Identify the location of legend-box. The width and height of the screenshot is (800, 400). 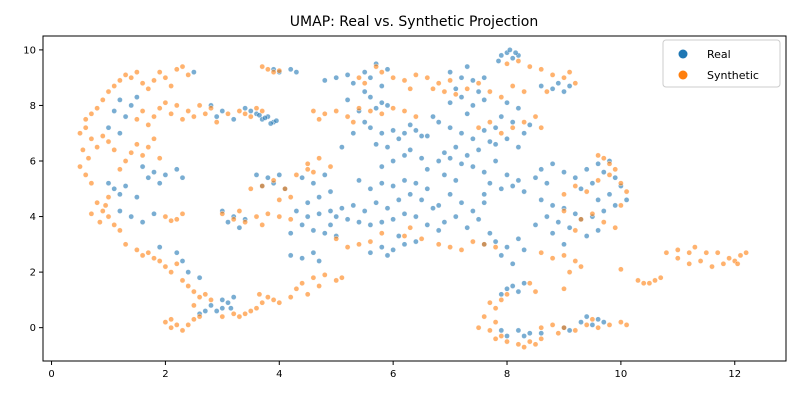
(721, 63).